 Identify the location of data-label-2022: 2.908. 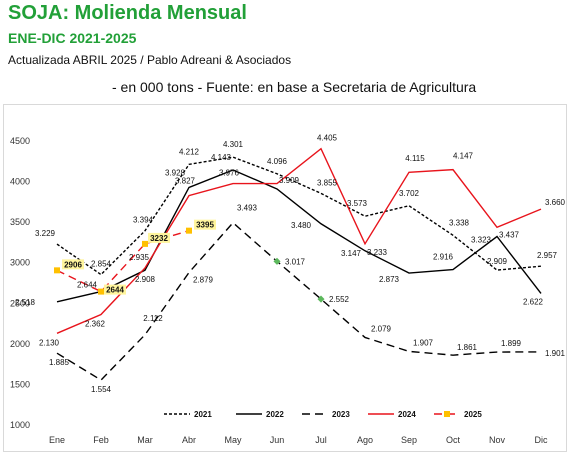
(145, 279).